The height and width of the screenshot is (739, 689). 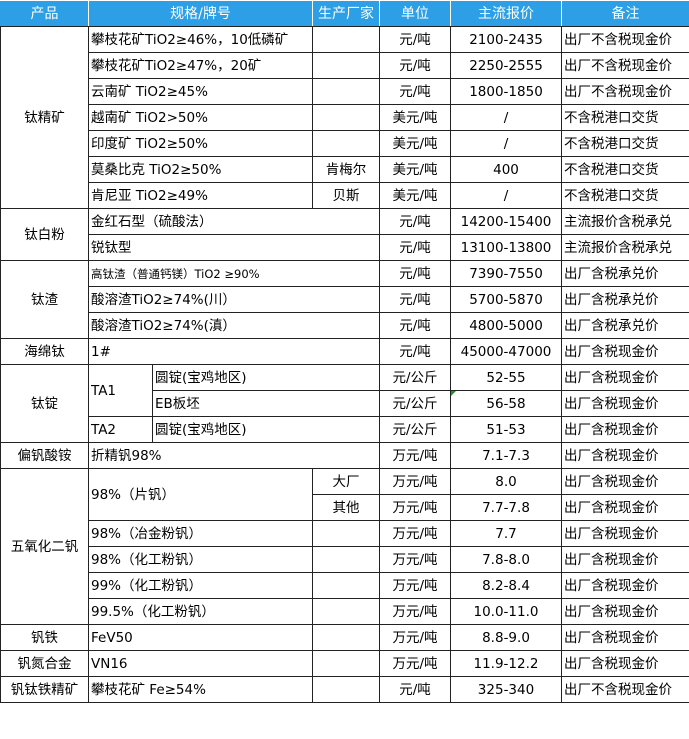 I want to click on spec-cell: 越南矿 TiO2>50%, so click(x=200, y=117).